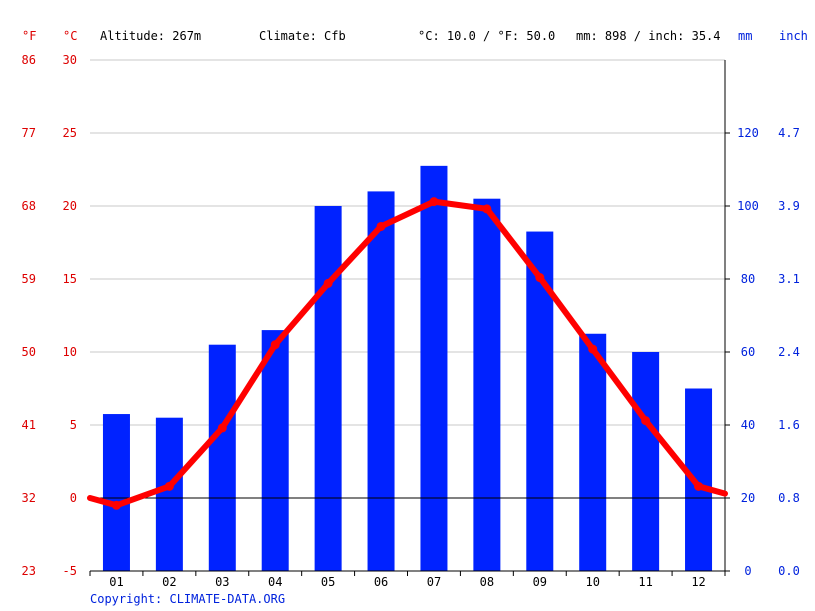  Describe the element at coordinates (540, 582) in the screenshot. I see `month-label: 09` at that location.